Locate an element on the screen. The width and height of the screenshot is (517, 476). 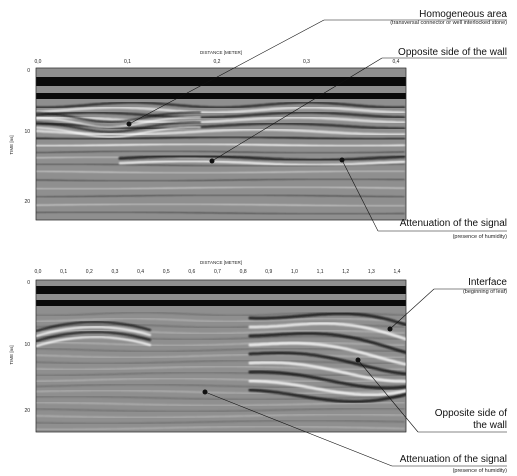
bottom-y-tick-10: 10 is located at coordinates (27, 345).